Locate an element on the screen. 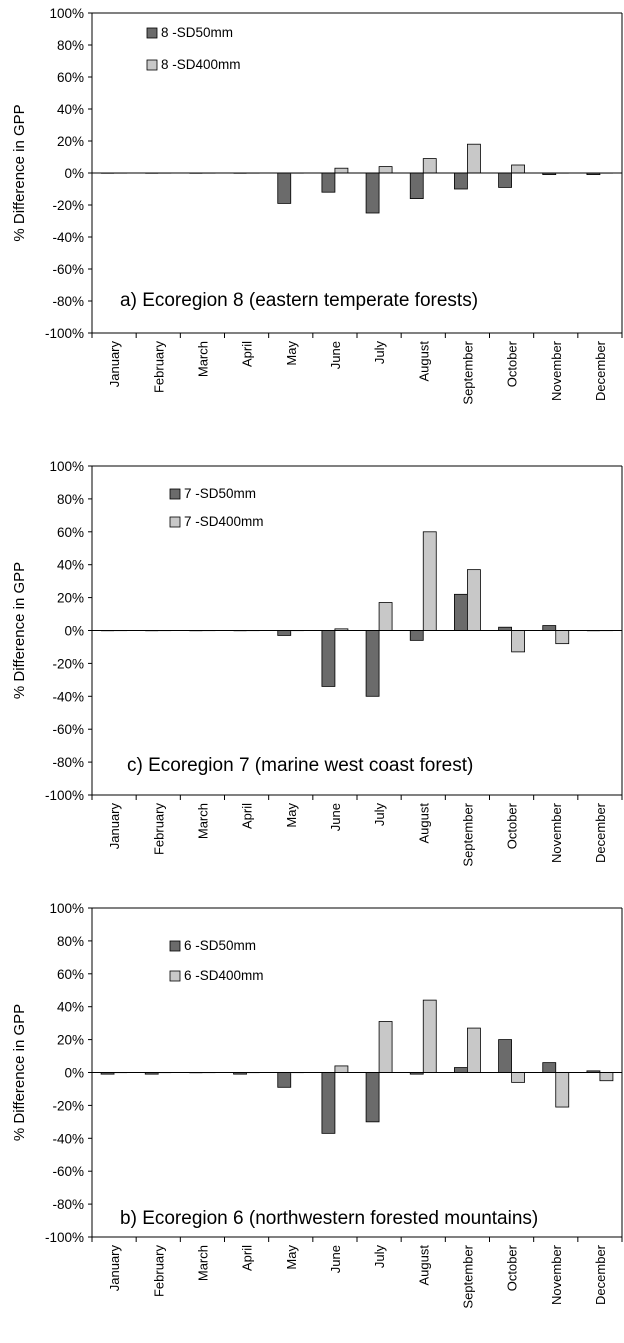 Image resolution: width=624 pixels, height=1343 pixels. legend-label: 6 -SD50mm is located at coordinates (220, 945).